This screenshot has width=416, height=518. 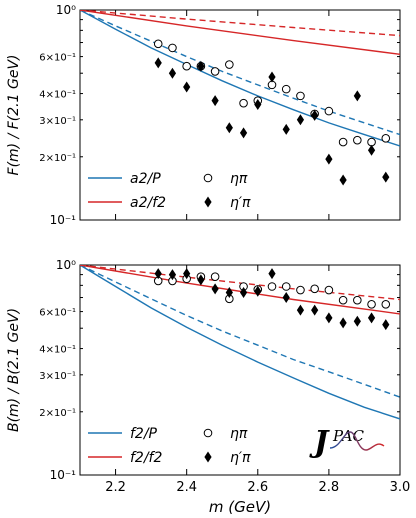 I want to click on jpac-logo-curve, so click(x=357, y=441).